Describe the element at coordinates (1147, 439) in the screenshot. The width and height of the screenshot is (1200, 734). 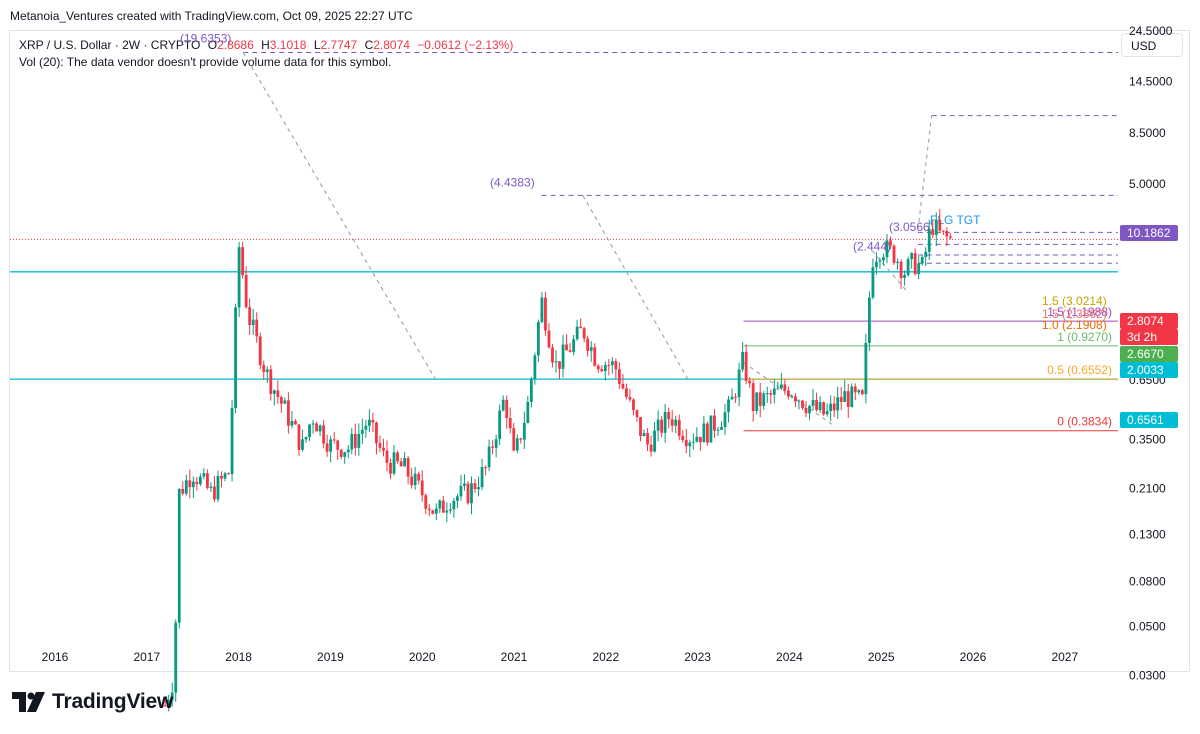
I see `y-tick-label: 0.3500` at that location.